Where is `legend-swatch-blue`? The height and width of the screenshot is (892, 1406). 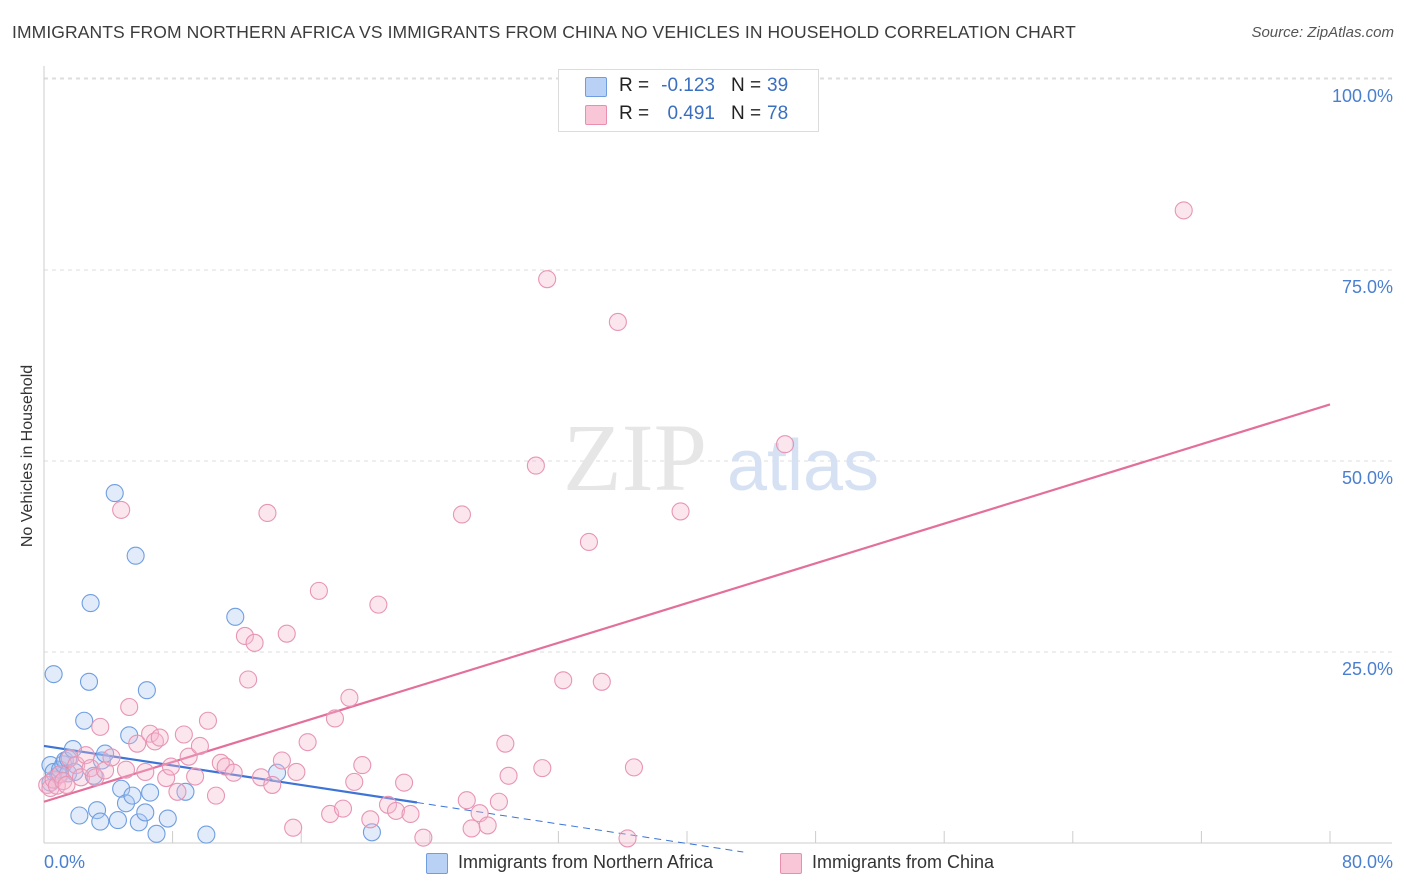
legend-swatch-blue is located at coordinates (596, 87).